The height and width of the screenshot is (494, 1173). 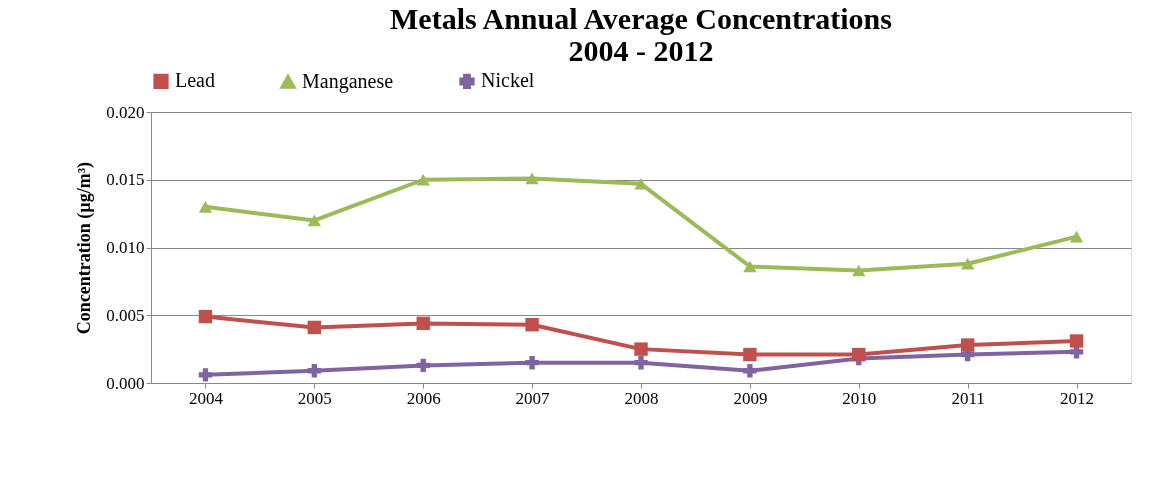 What do you see at coordinates (125, 247) in the screenshot?
I see `y-tick-label: 0.010` at bounding box center [125, 247].